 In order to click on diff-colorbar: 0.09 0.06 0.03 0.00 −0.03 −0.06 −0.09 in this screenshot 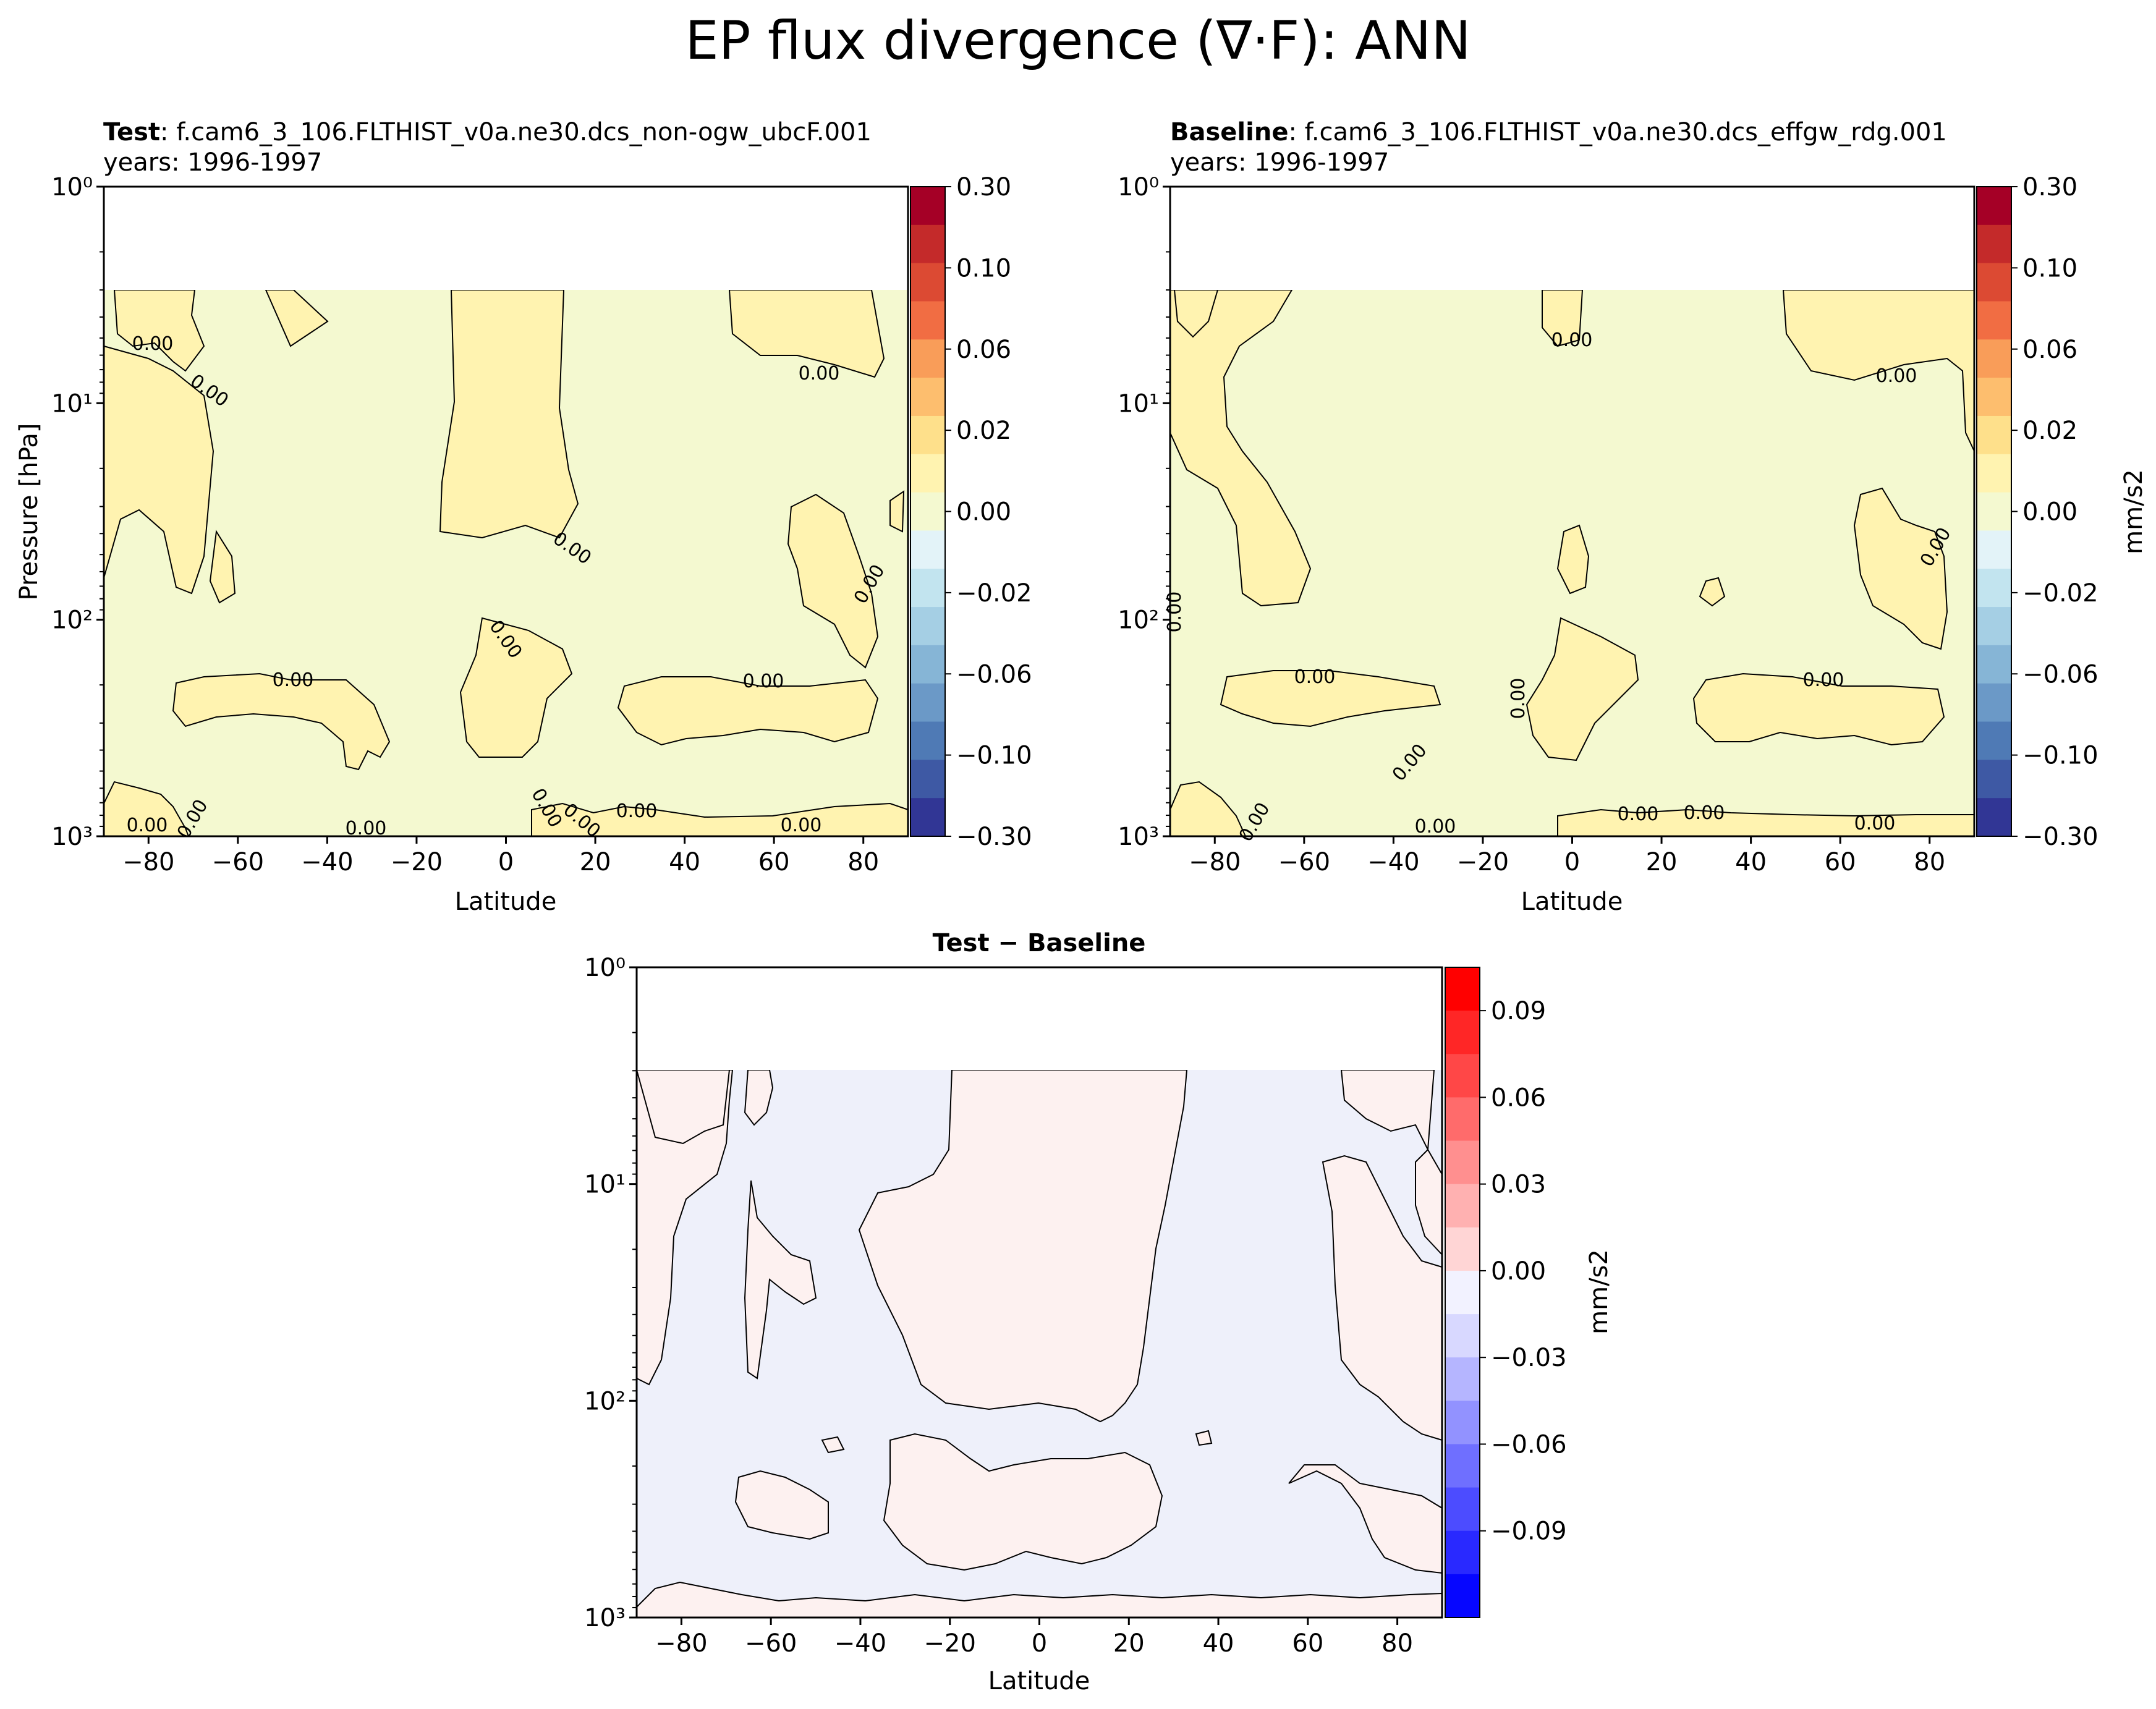, I will do `click(1506, 1292)`.